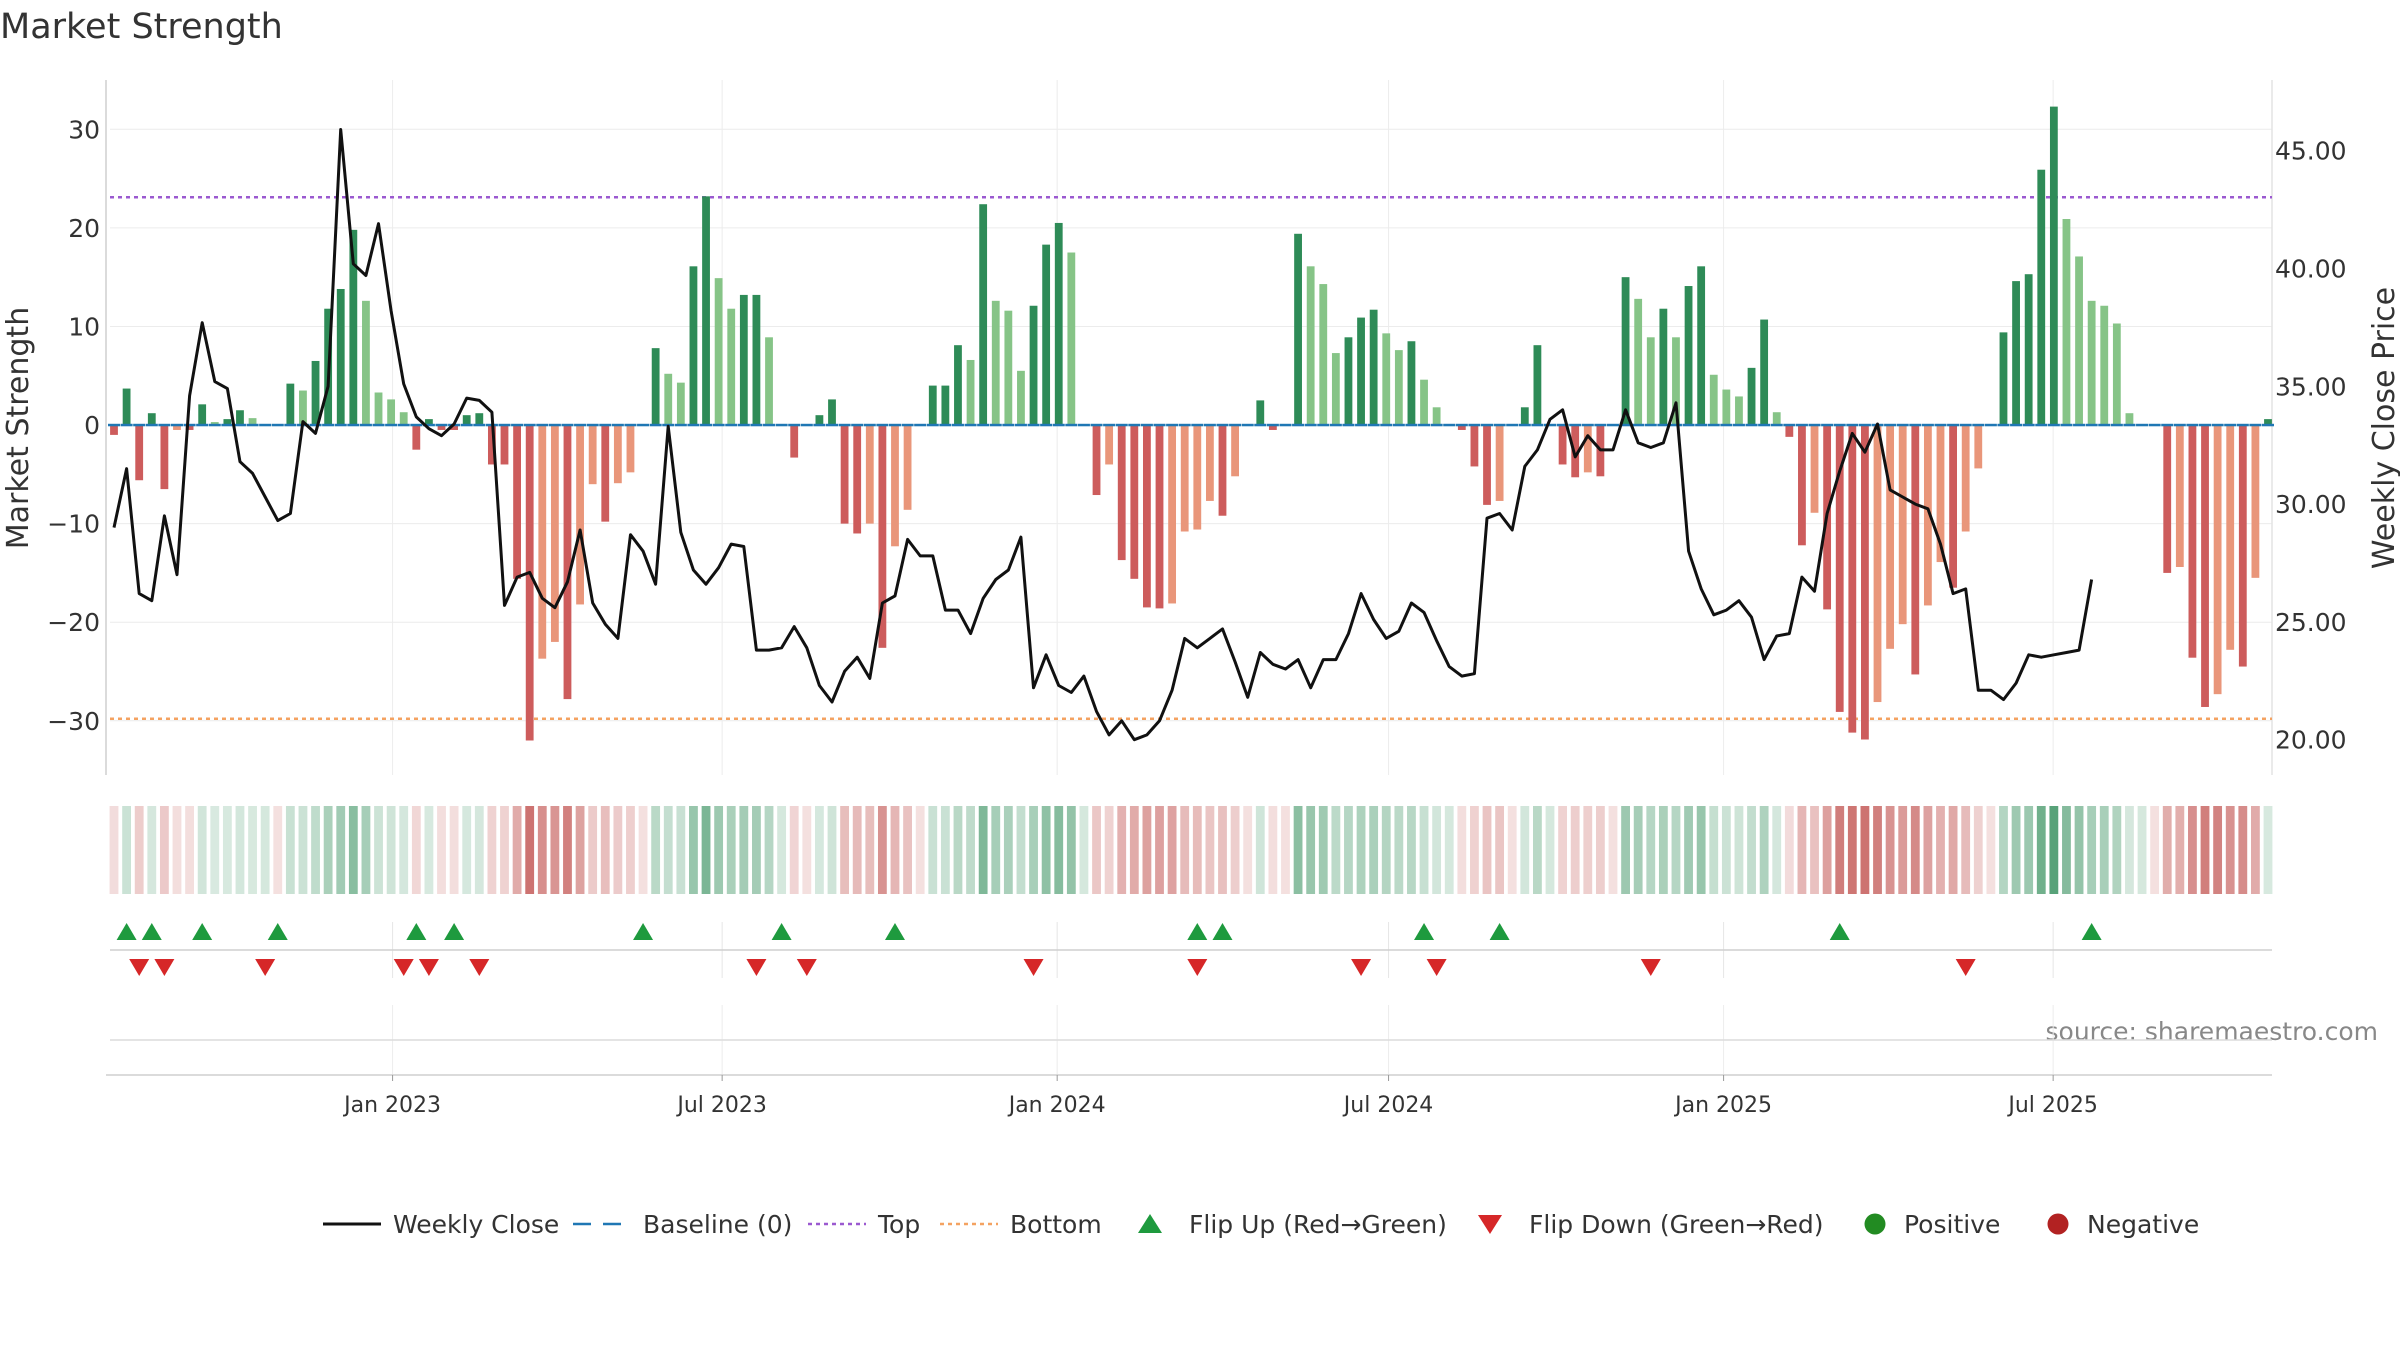  Describe the element at coordinates (73, 425) in the screenshot. I see `y-ticks: 30 20 10 0 −10 −20 −30` at that location.